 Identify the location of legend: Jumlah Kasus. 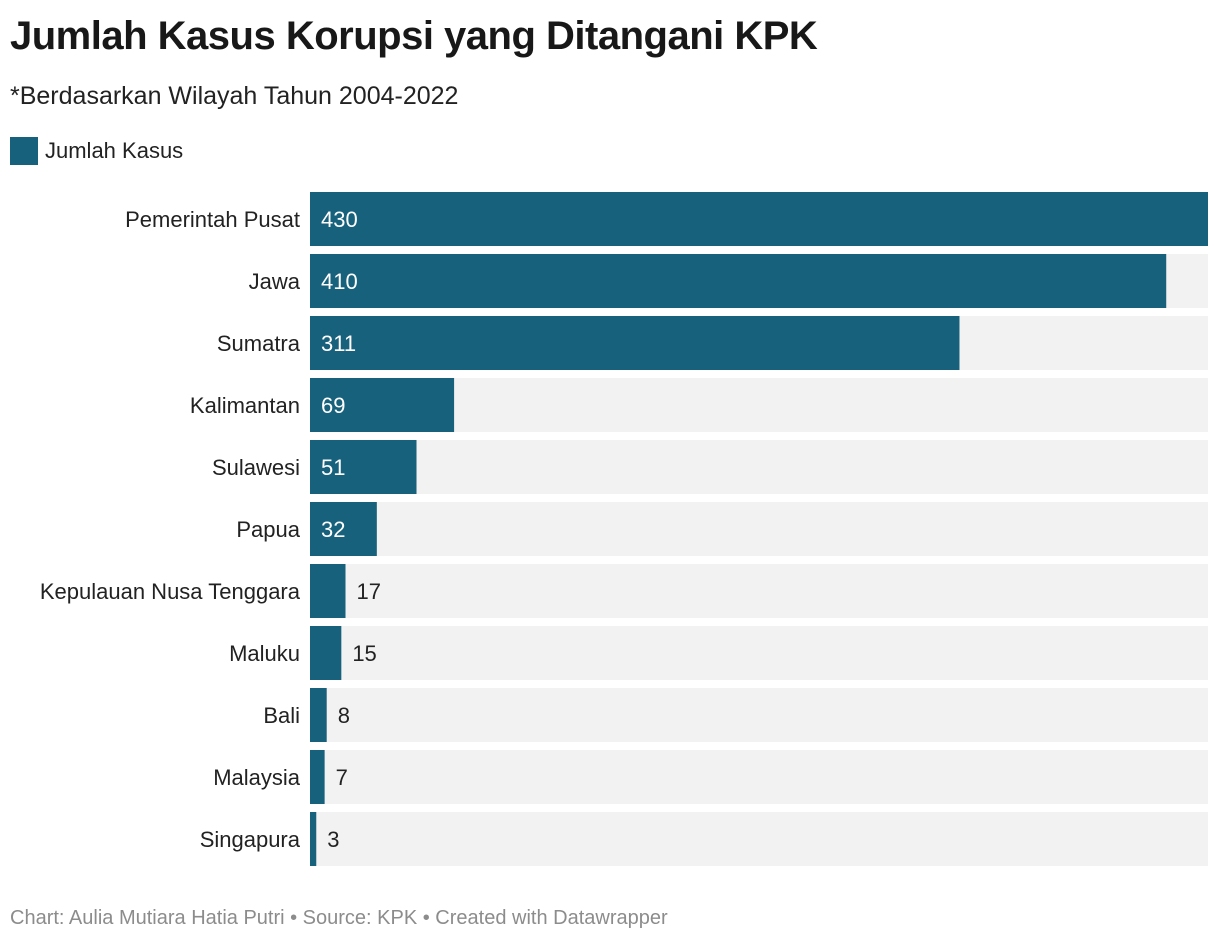
(96, 151).